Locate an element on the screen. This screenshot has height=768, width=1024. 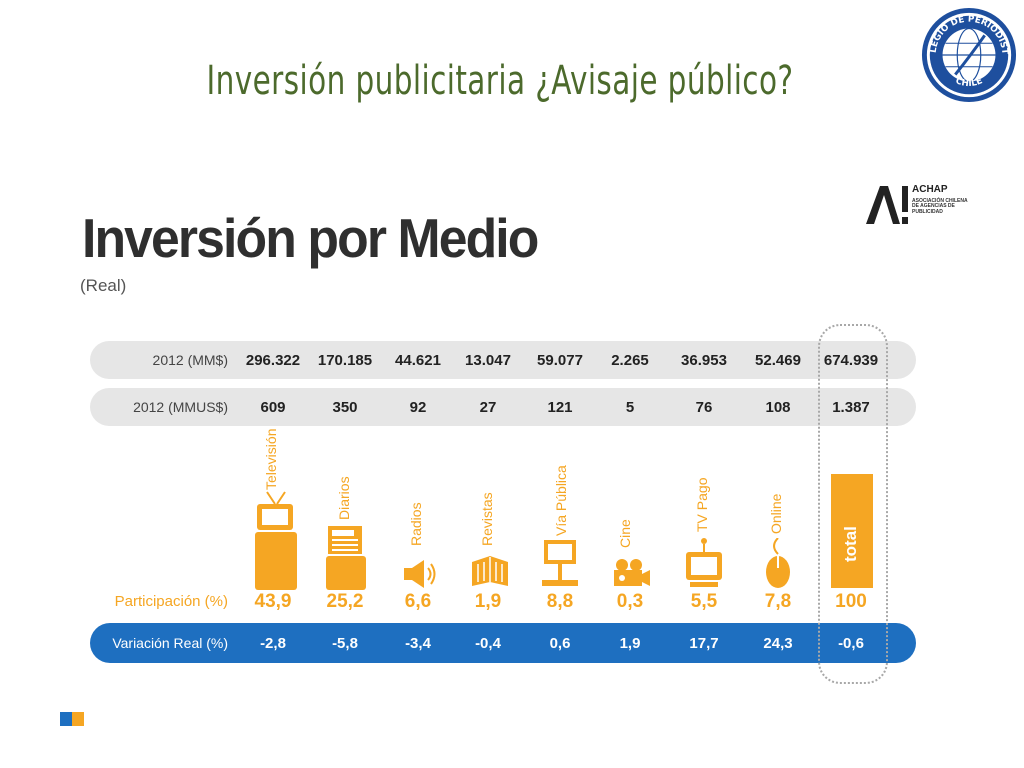
value-mm-clp-8: 674.939 is located at coordinates (851, 360).